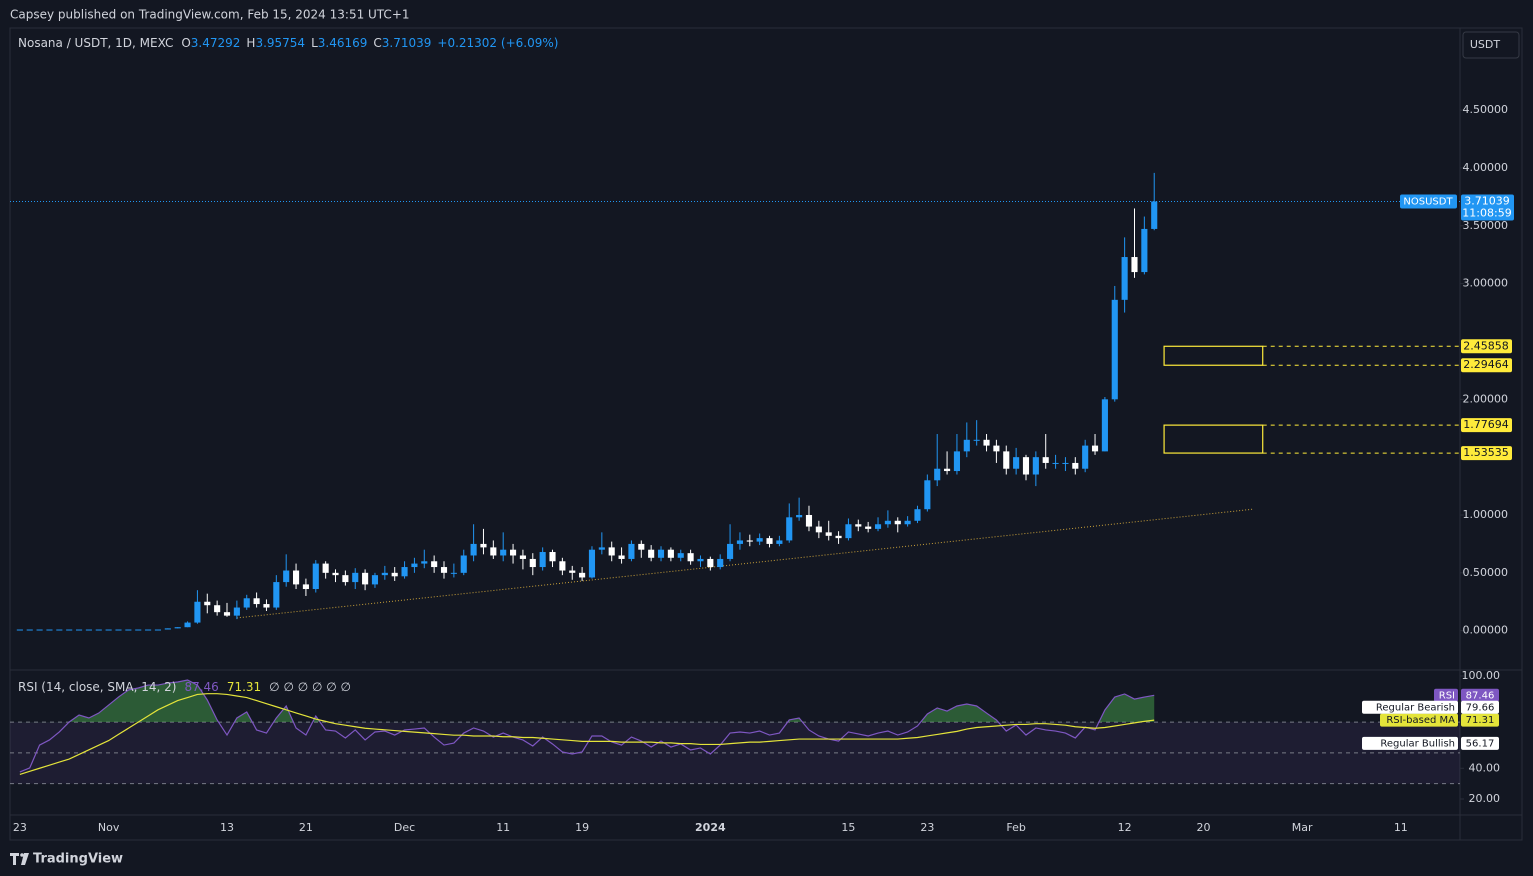 This screenshot has height=876, width=1533. What do you see at coordinates (1302, 827) in the screenshot?
I see `x-tick-label: Mar` at bounding box center [1302, 827].